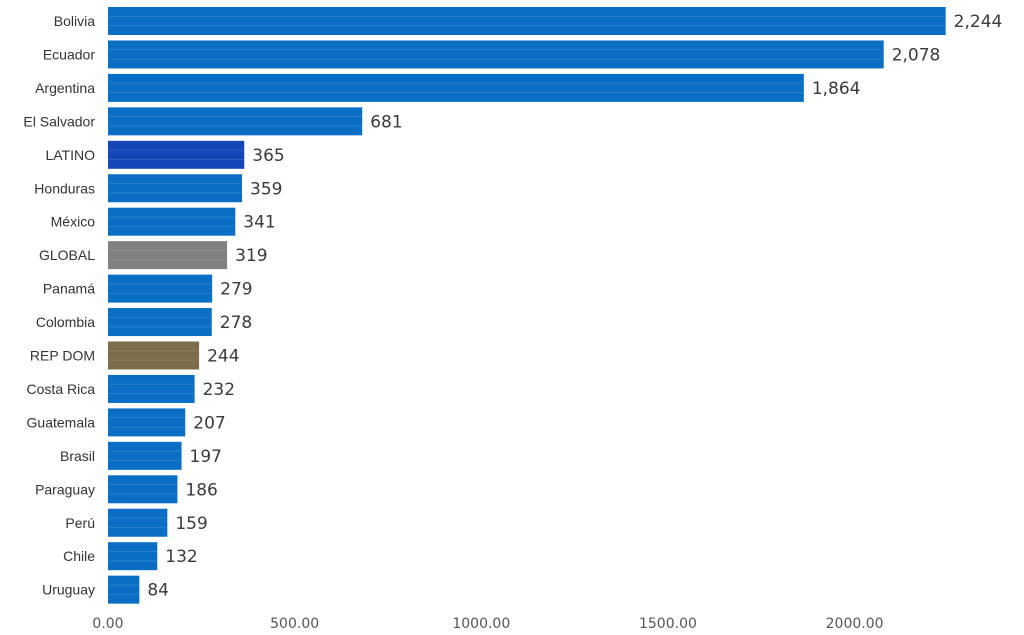 The height and width of the screenshot is (635, 1024). What do you see at coordinates (206, 457) in the screenshot?
I see `value-label: 197` at bounding box center [206, 457].